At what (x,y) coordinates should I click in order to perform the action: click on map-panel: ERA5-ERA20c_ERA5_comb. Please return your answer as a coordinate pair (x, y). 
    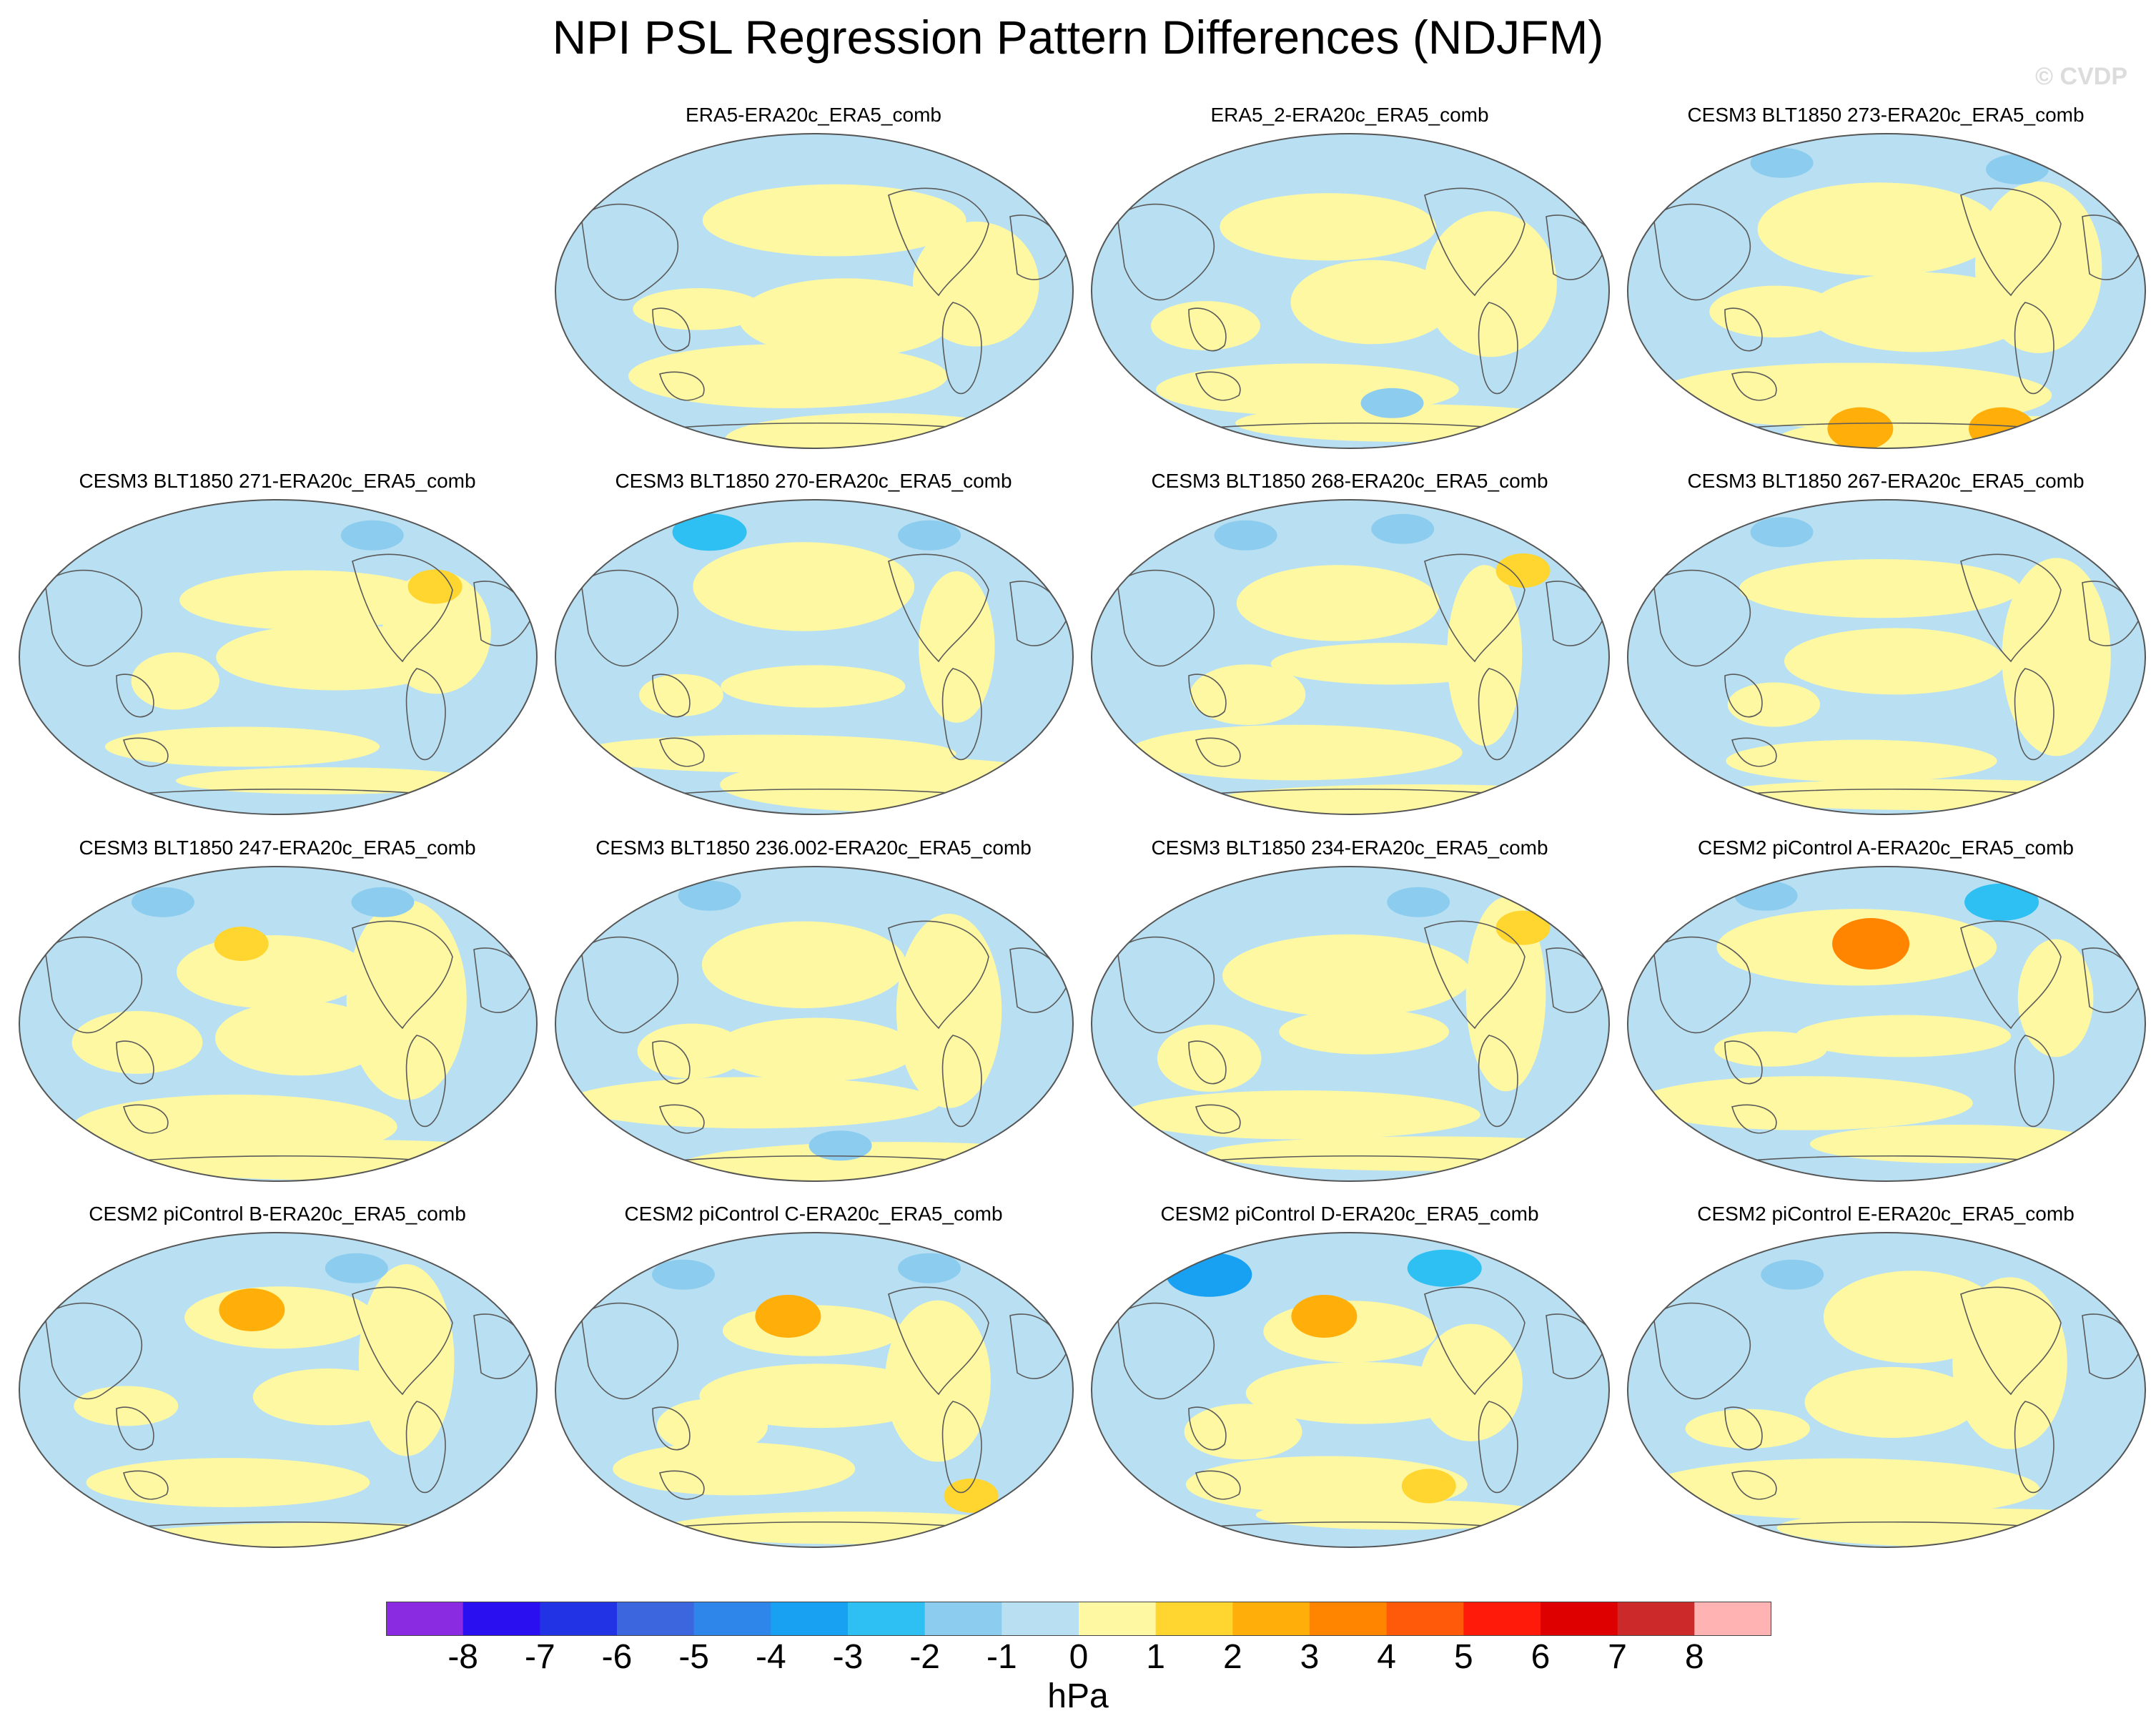
    Looking at the image, I should click on (813, 286).